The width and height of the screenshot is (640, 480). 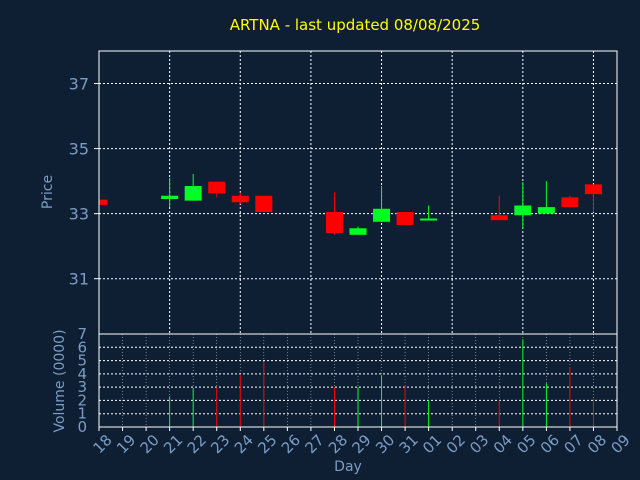 What do you see at coordinates (82, 400) in the screenshot?
I see `volume-y-tick-label: 2` at bounding box center [82, 400].